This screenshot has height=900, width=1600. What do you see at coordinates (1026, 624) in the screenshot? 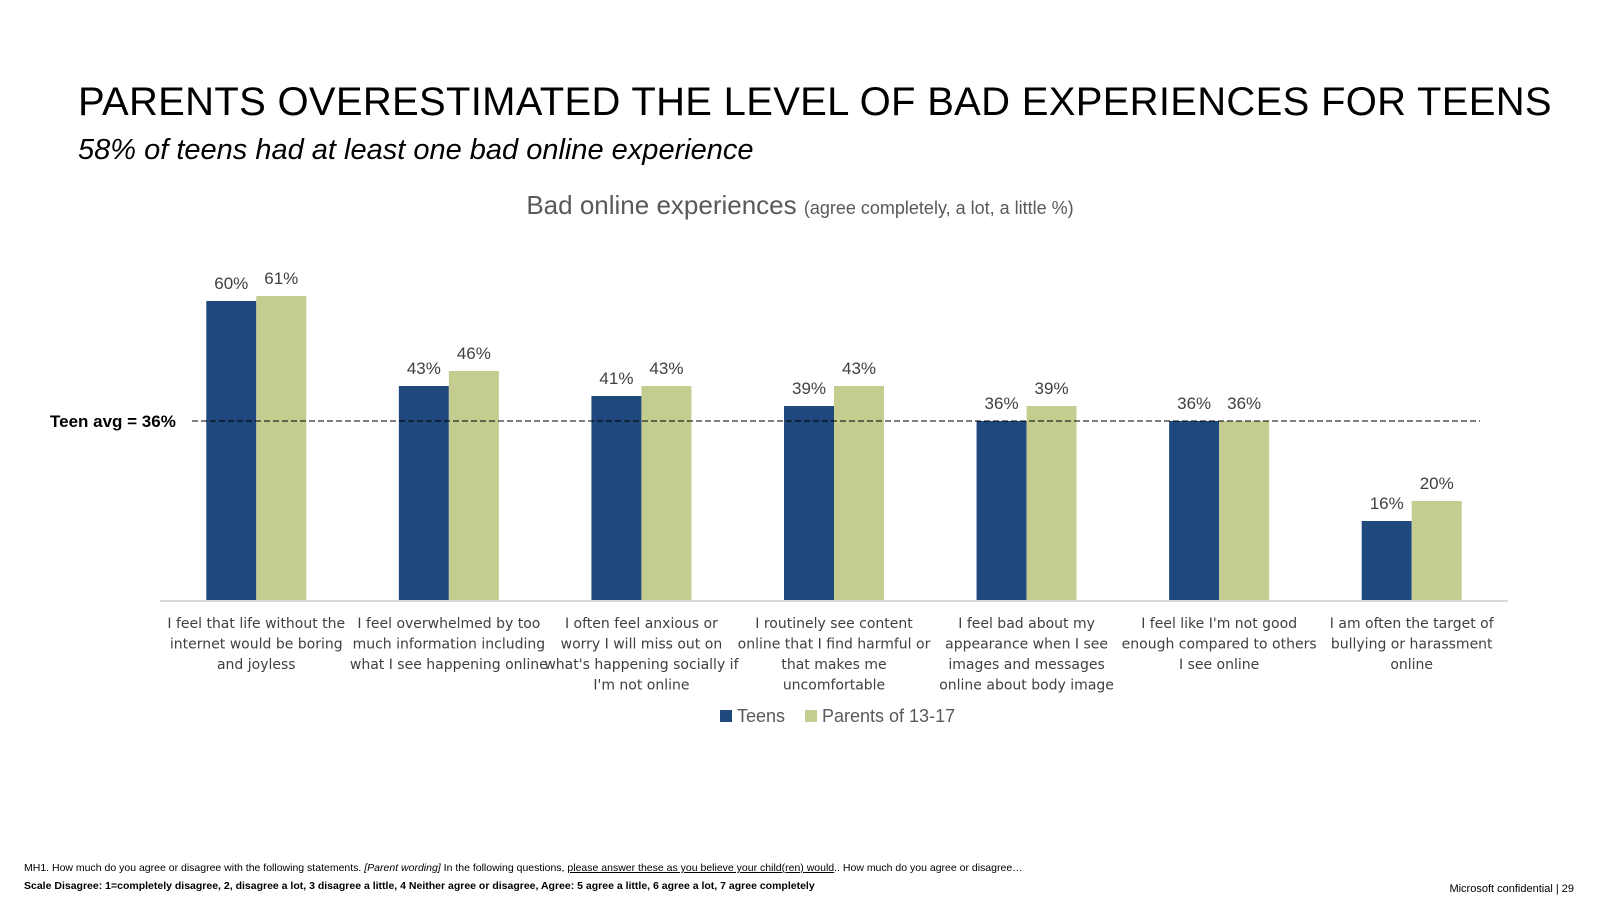
I see `category-label-5: I feel bad about my` at bounding box center [1026, 624].